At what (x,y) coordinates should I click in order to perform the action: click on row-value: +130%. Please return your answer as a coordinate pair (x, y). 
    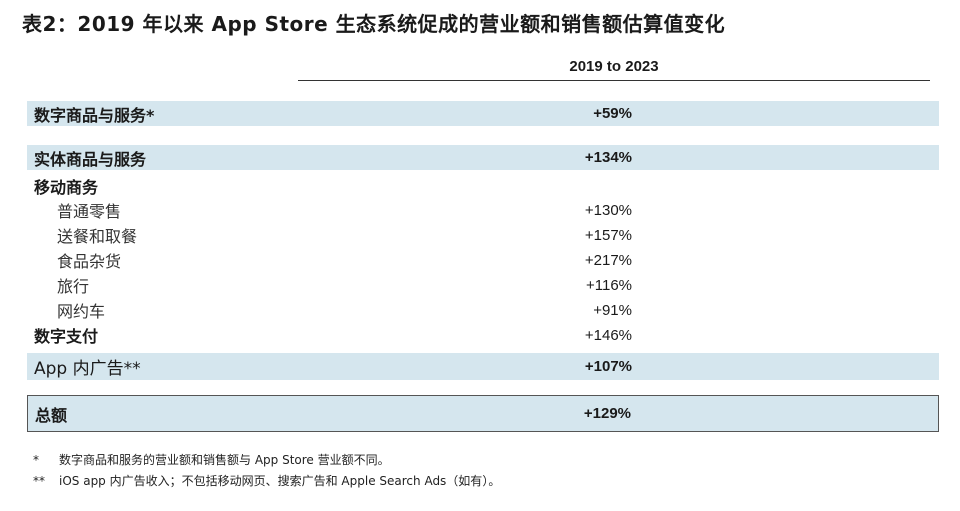
    Looking at the image, I should click on (608, 210).